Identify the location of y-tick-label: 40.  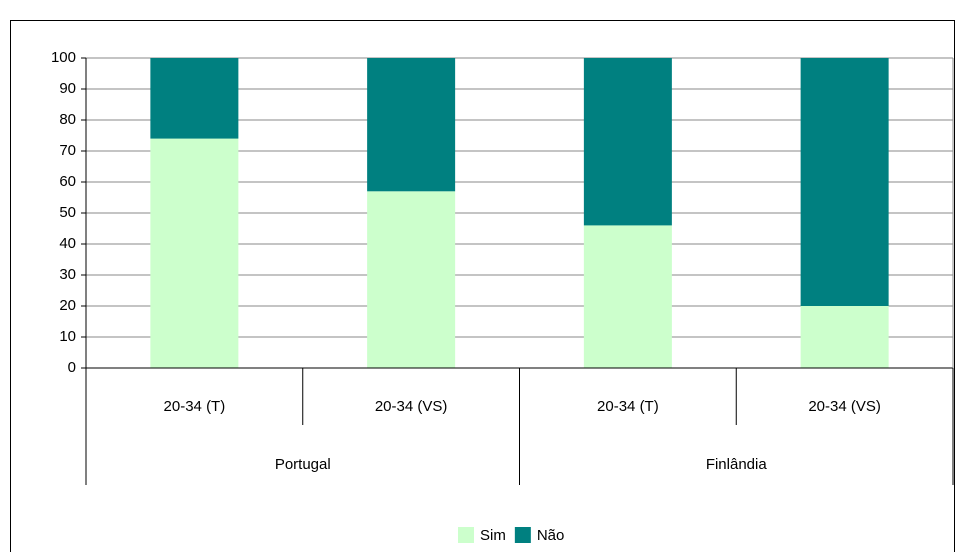
(67, 243).